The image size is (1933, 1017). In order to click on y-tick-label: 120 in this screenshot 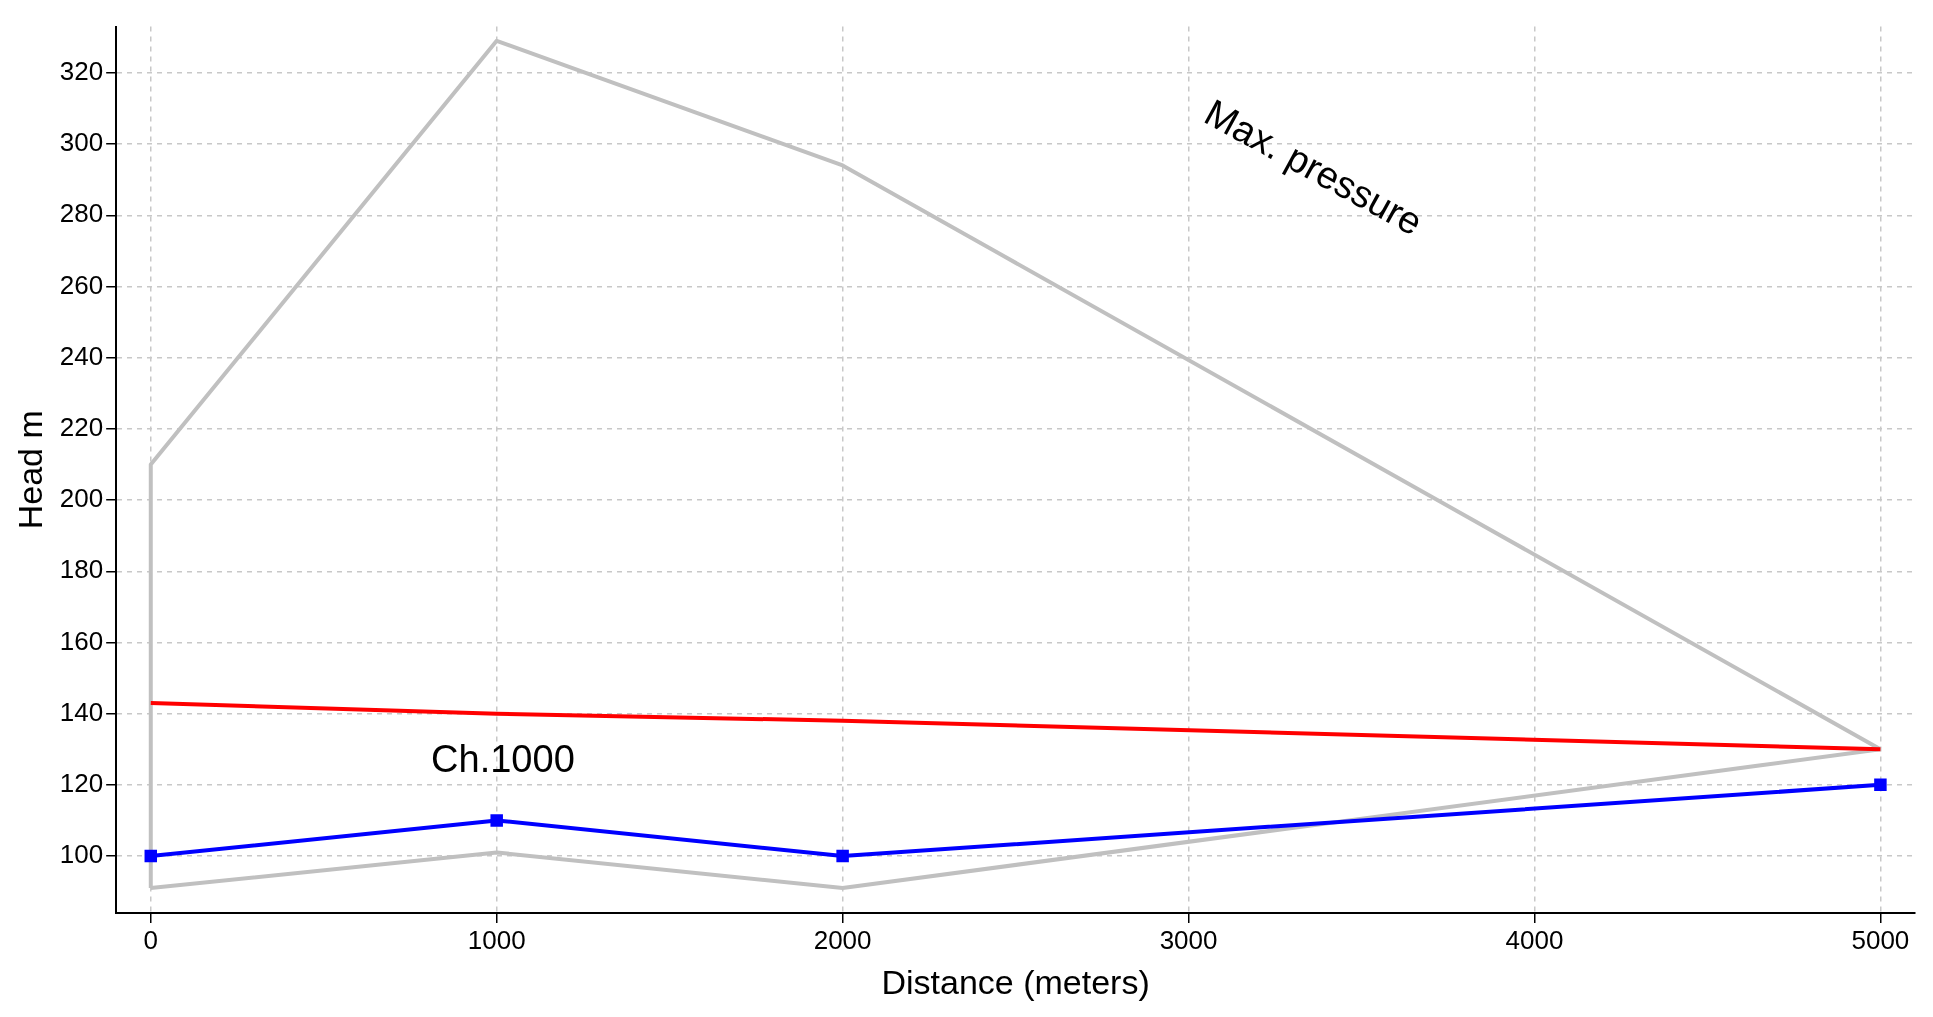, I will do `click(81, 783)`.